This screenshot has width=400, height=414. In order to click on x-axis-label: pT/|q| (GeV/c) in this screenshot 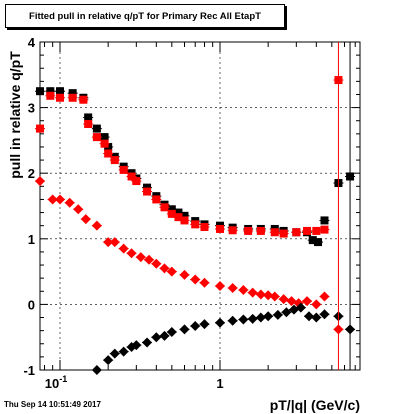, I will do `click(315, 405)`.